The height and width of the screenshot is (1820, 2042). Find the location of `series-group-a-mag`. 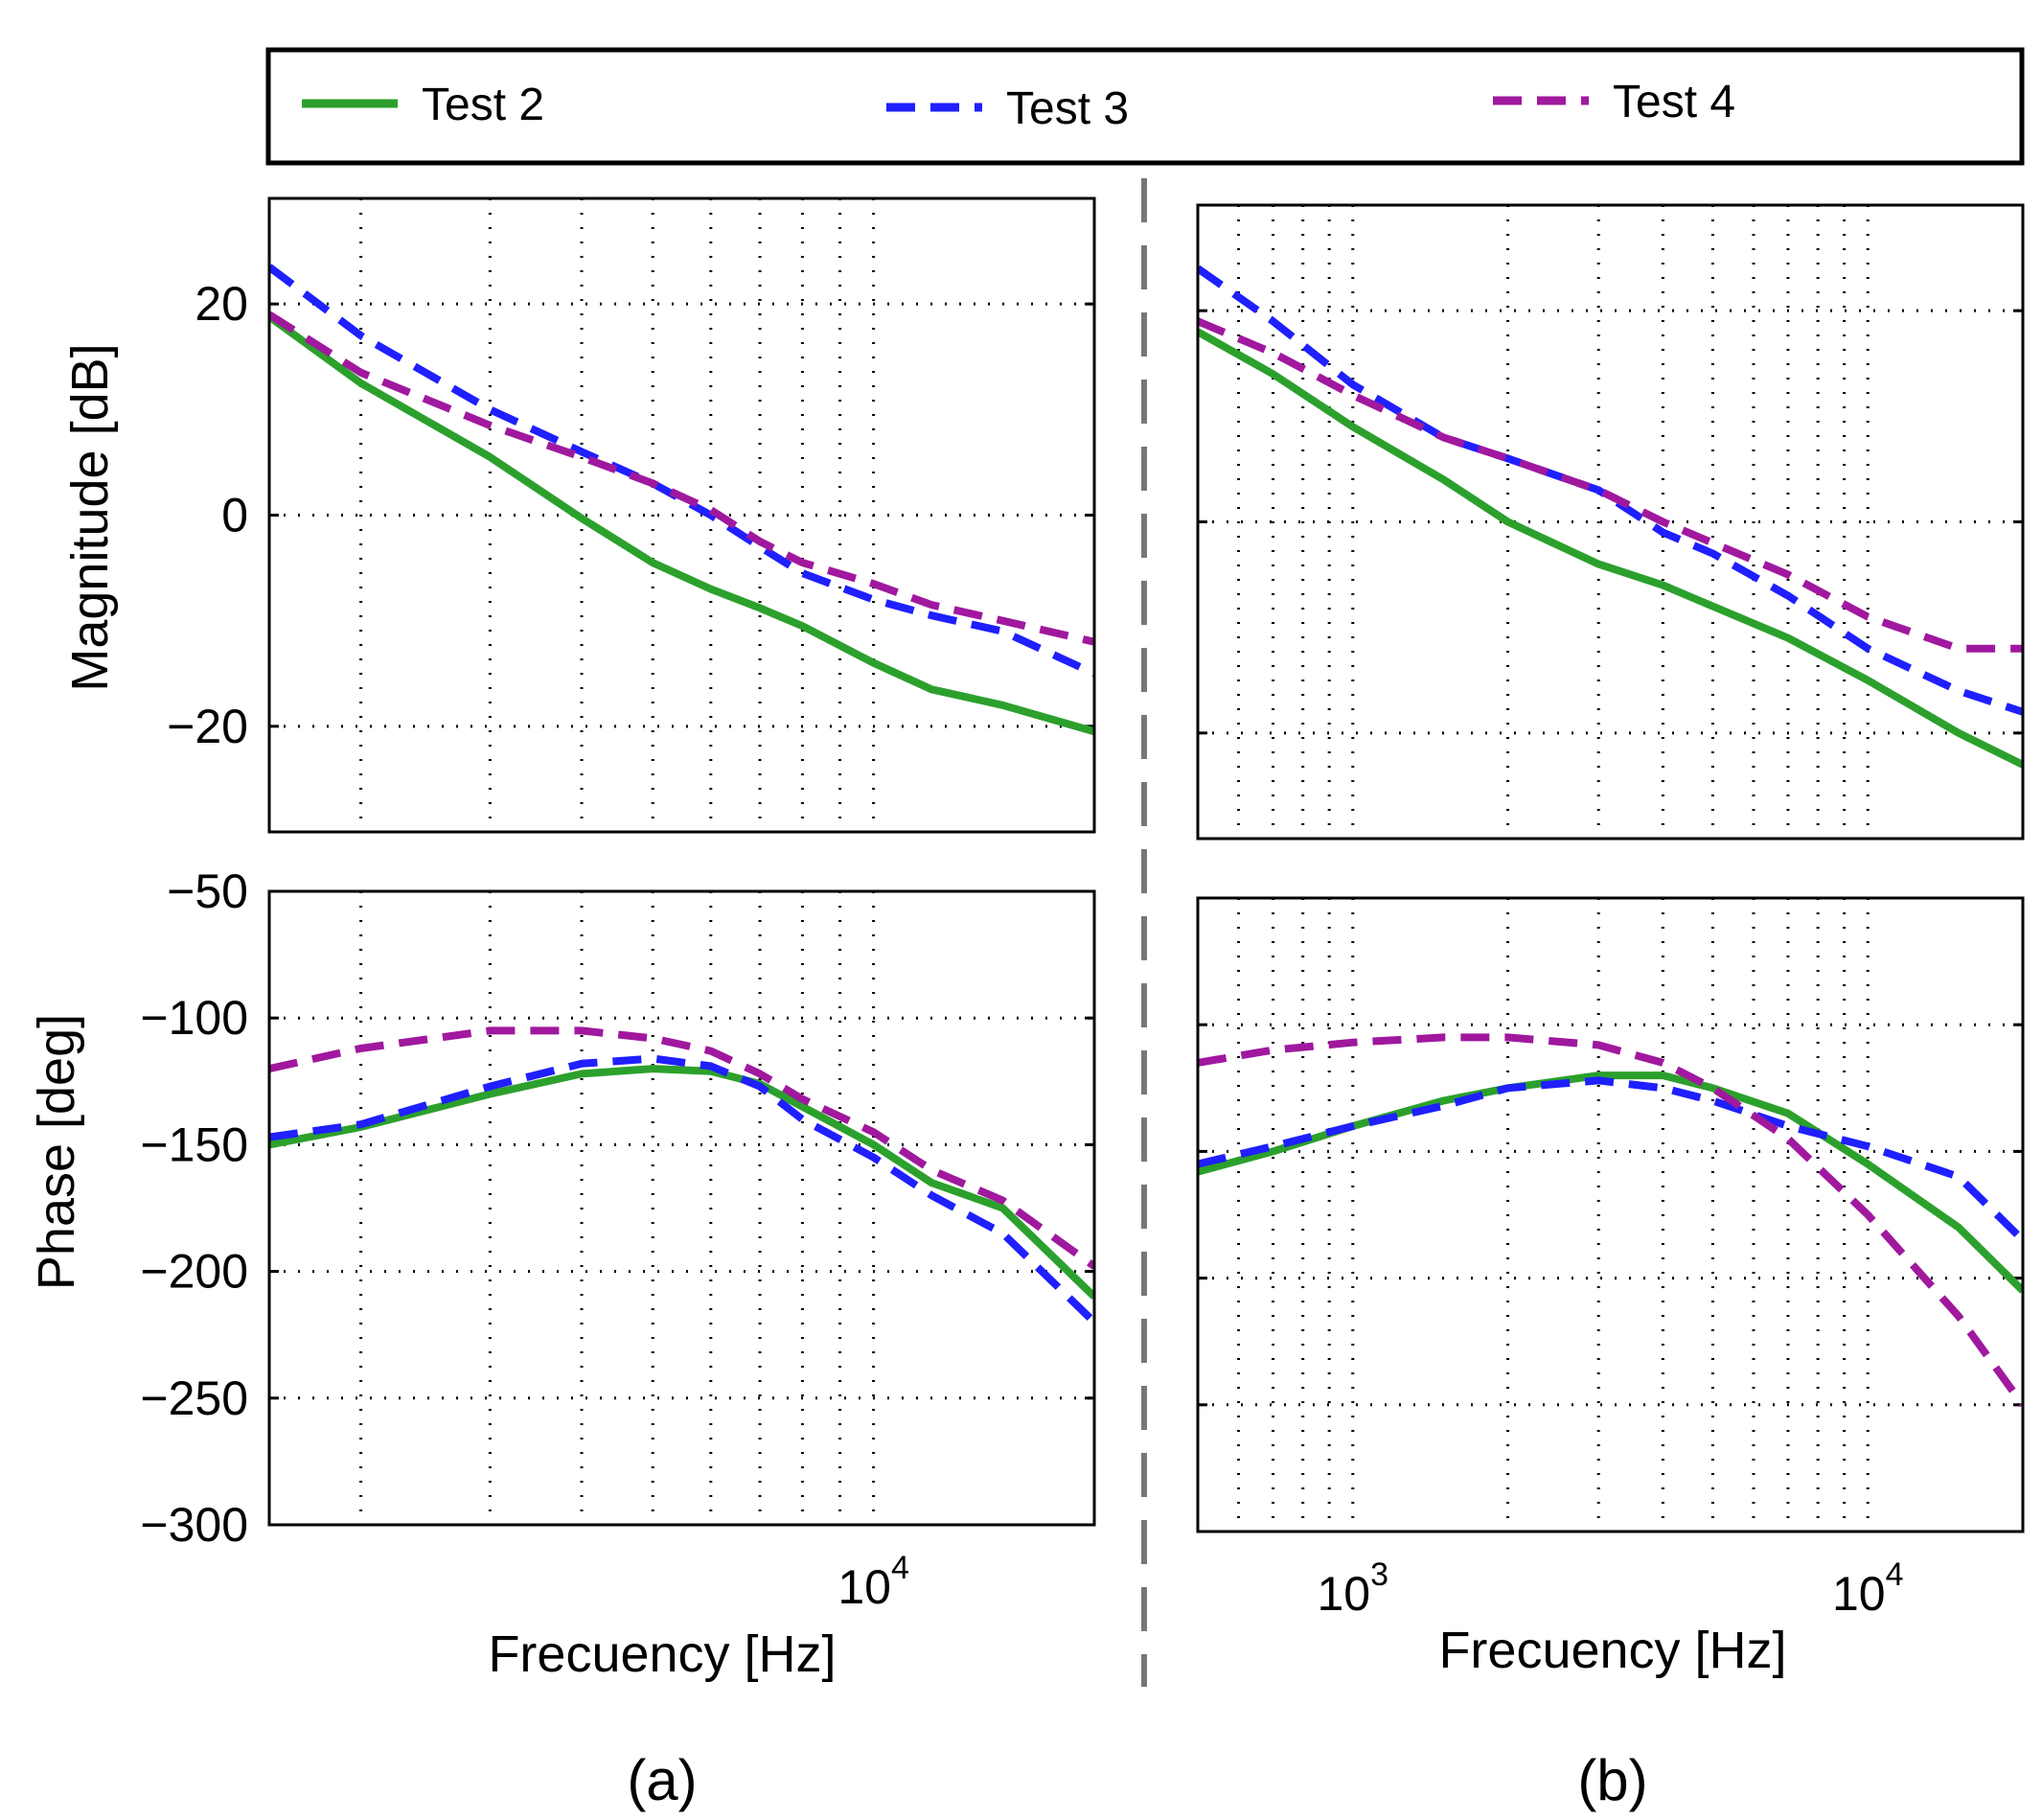

series-group-a-mag is located at coordinates (681, 500).